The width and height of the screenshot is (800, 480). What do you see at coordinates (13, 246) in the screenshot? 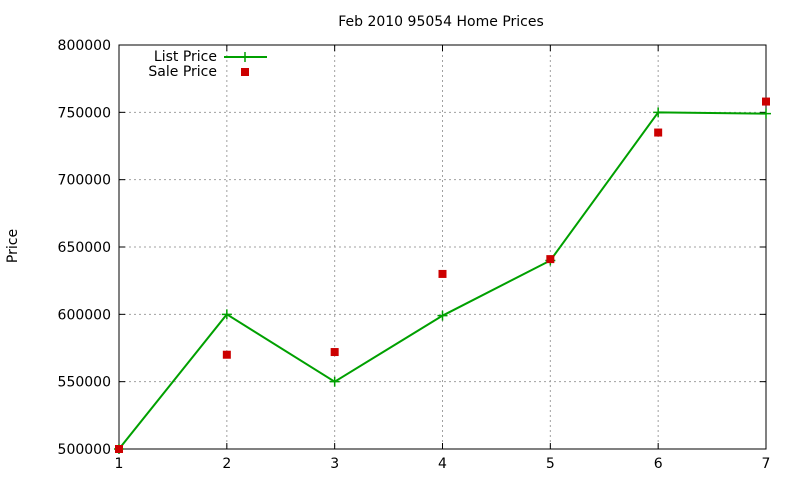
I see `y-axis-title: Price` at bounding box center [13, 246].